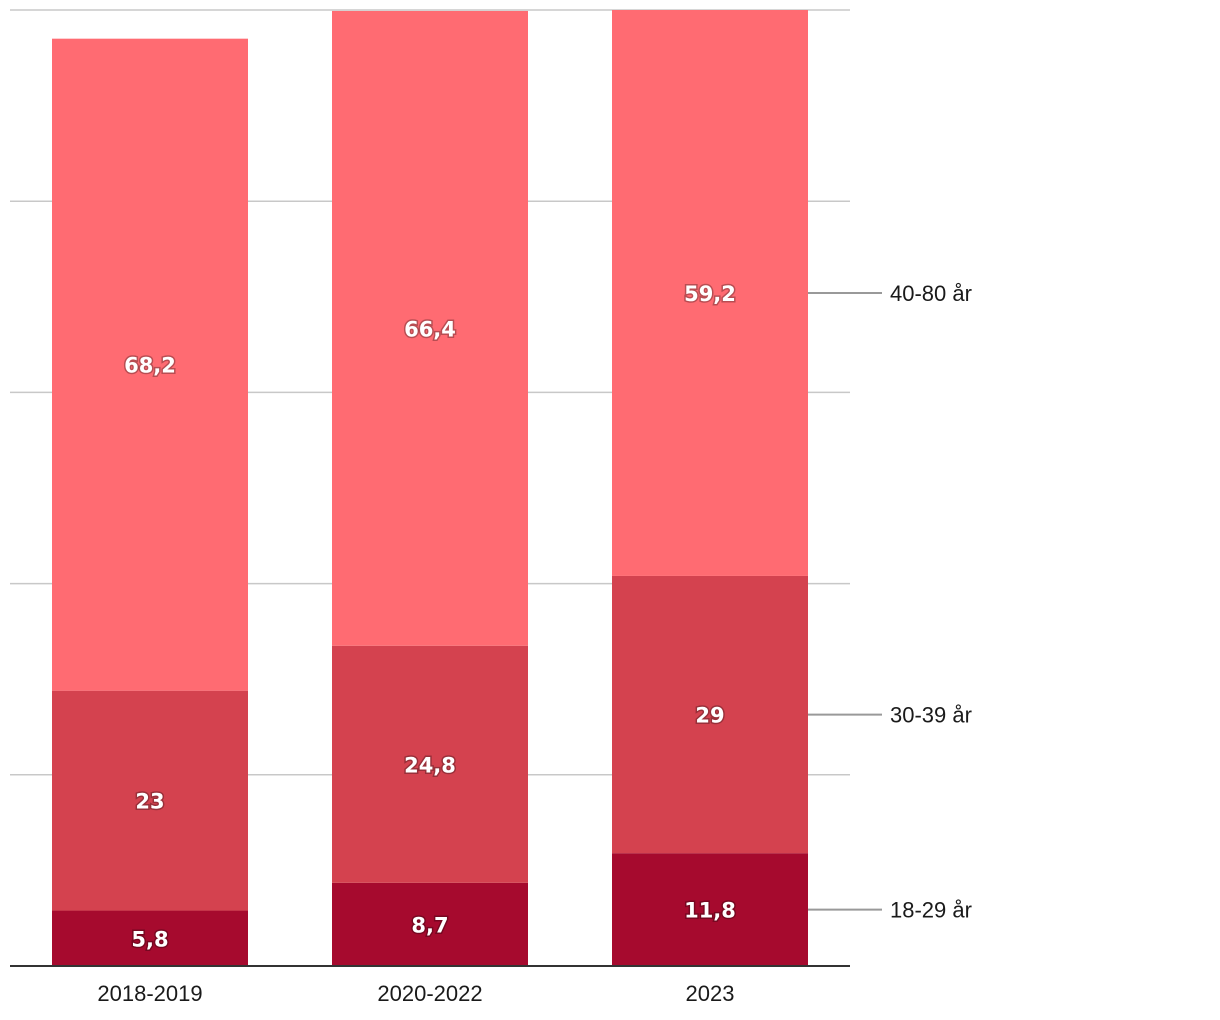 The width and height of the screenshot is (1220, 1020). I want to click on data-label: 23, so click(149, 802).